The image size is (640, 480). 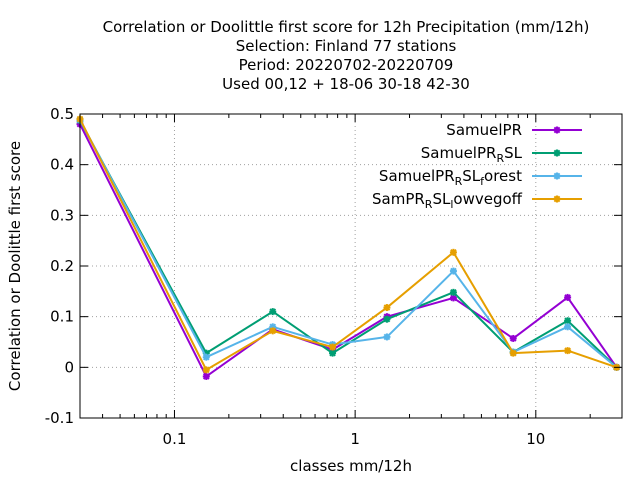 I want to click on legend-item: SamuelPRRSL, so click(x=501, y=154).